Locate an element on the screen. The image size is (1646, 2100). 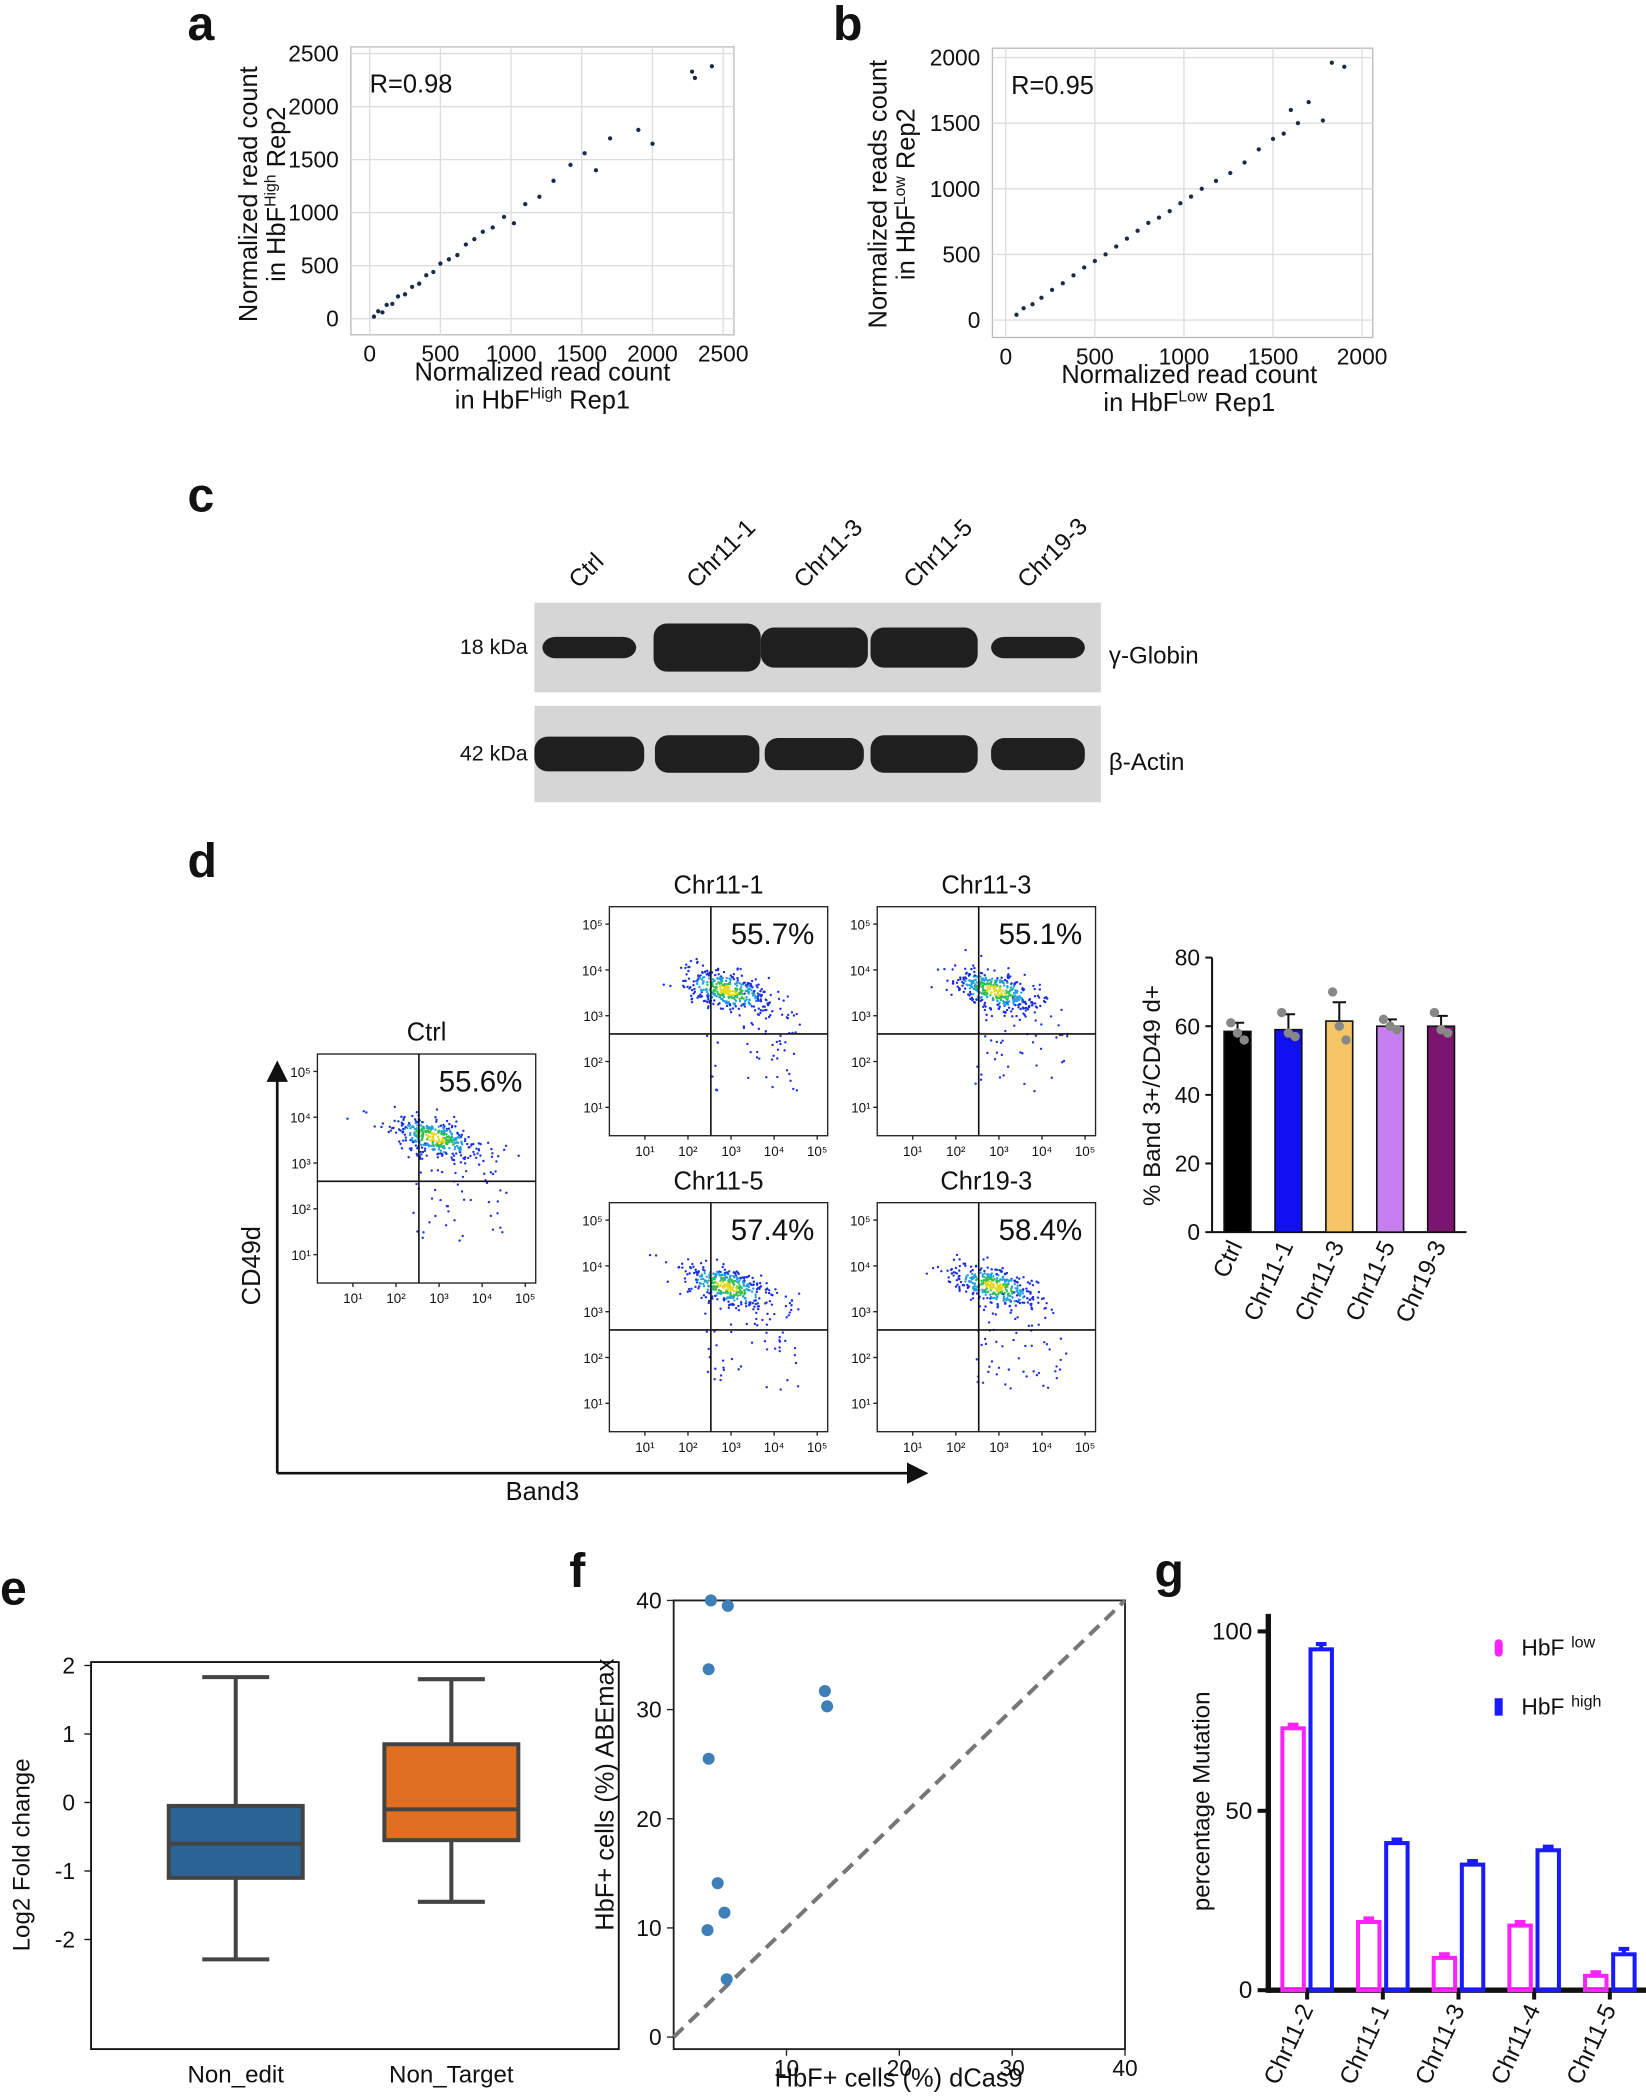
axis-label: Band3 is located at coordinates (543, 1492).